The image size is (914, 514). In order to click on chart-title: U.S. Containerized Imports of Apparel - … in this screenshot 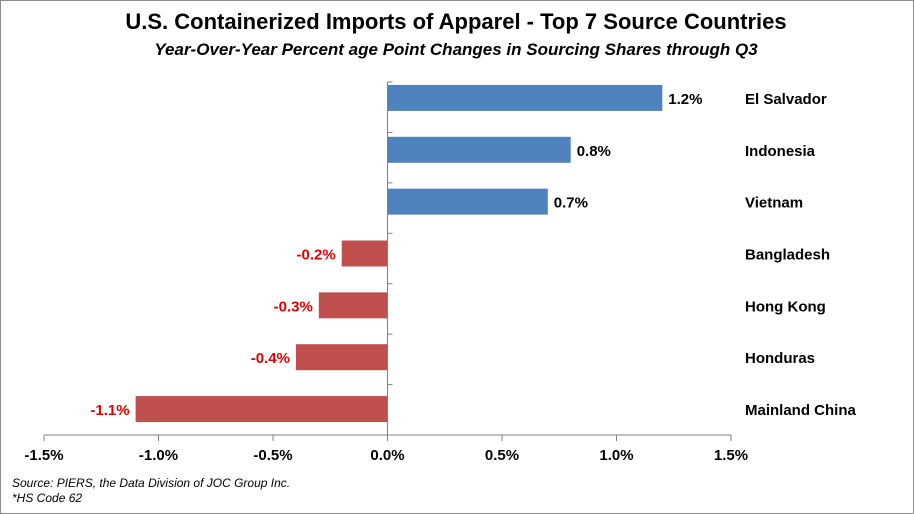, I will do `click(456, 21)`.